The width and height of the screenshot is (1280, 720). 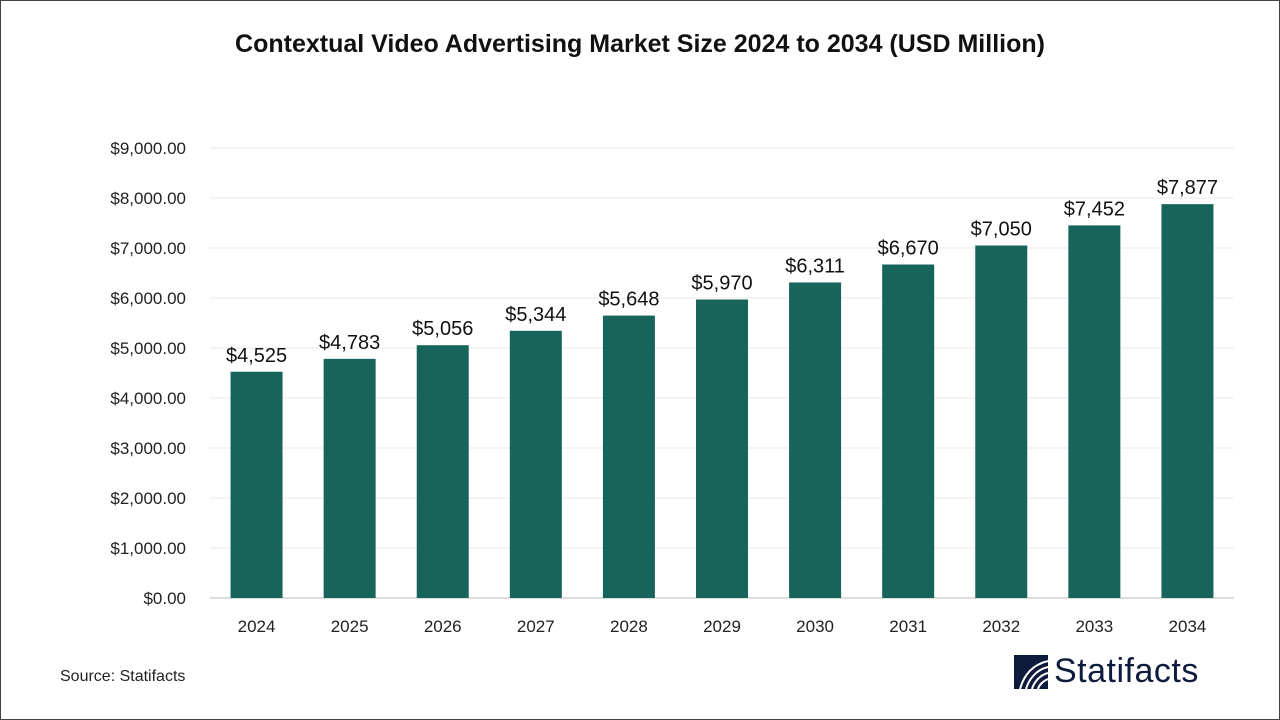 What do you see at coordinates (123, 676) in the screenshot?
I see `source-note: Source: Statifacts` at bounding box center [123, 676].